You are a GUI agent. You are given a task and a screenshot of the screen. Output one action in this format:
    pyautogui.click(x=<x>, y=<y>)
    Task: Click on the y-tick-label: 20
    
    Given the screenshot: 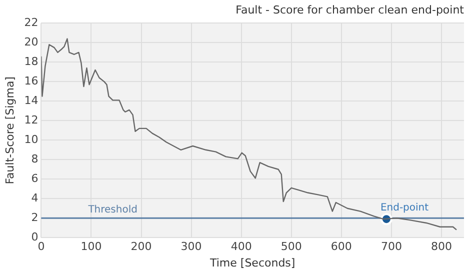 What is the action you would take?
    pyautogui.click(x=31, y=42)
    